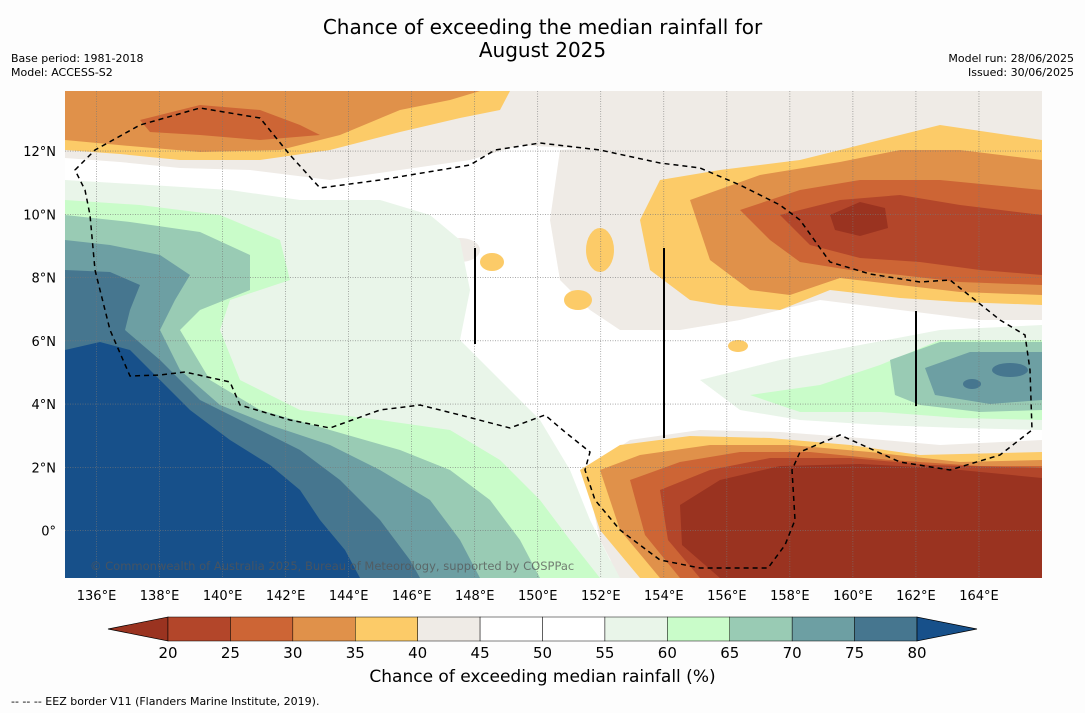 This screenshot has height=713, width=1085. Describe the element at coordinates (412, 596) in the screenshot. I see `longitude-tick-label: 146°E` at that location.